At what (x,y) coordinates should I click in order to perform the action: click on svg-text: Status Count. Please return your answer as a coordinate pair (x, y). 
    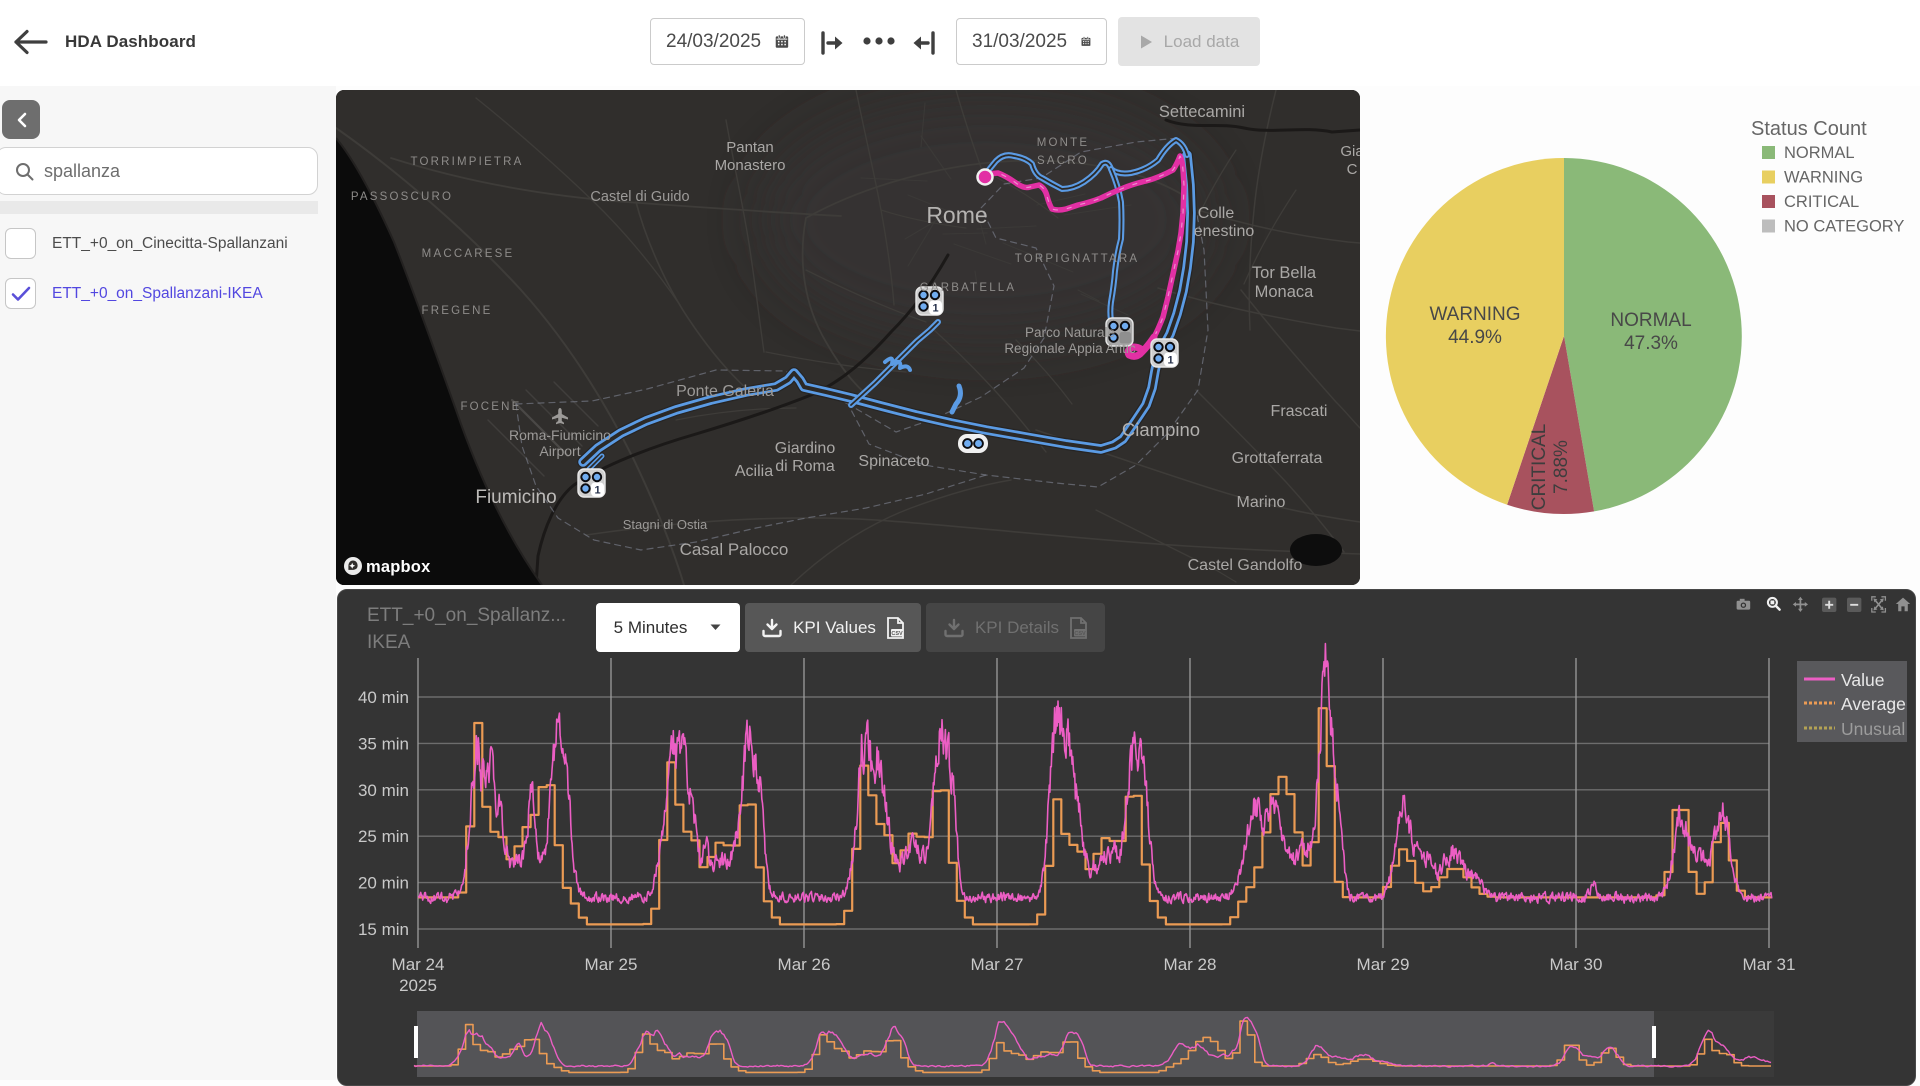
    Looking at the image, I should click on (1809, 129).